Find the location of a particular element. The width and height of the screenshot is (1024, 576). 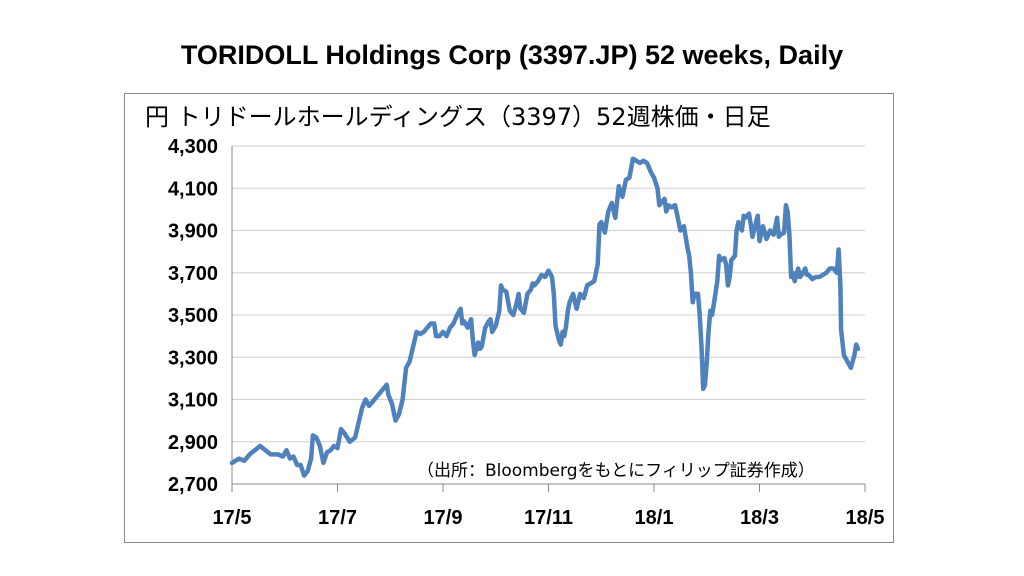

y-tick-label: 4,100 is located at coordinates (193, 189).